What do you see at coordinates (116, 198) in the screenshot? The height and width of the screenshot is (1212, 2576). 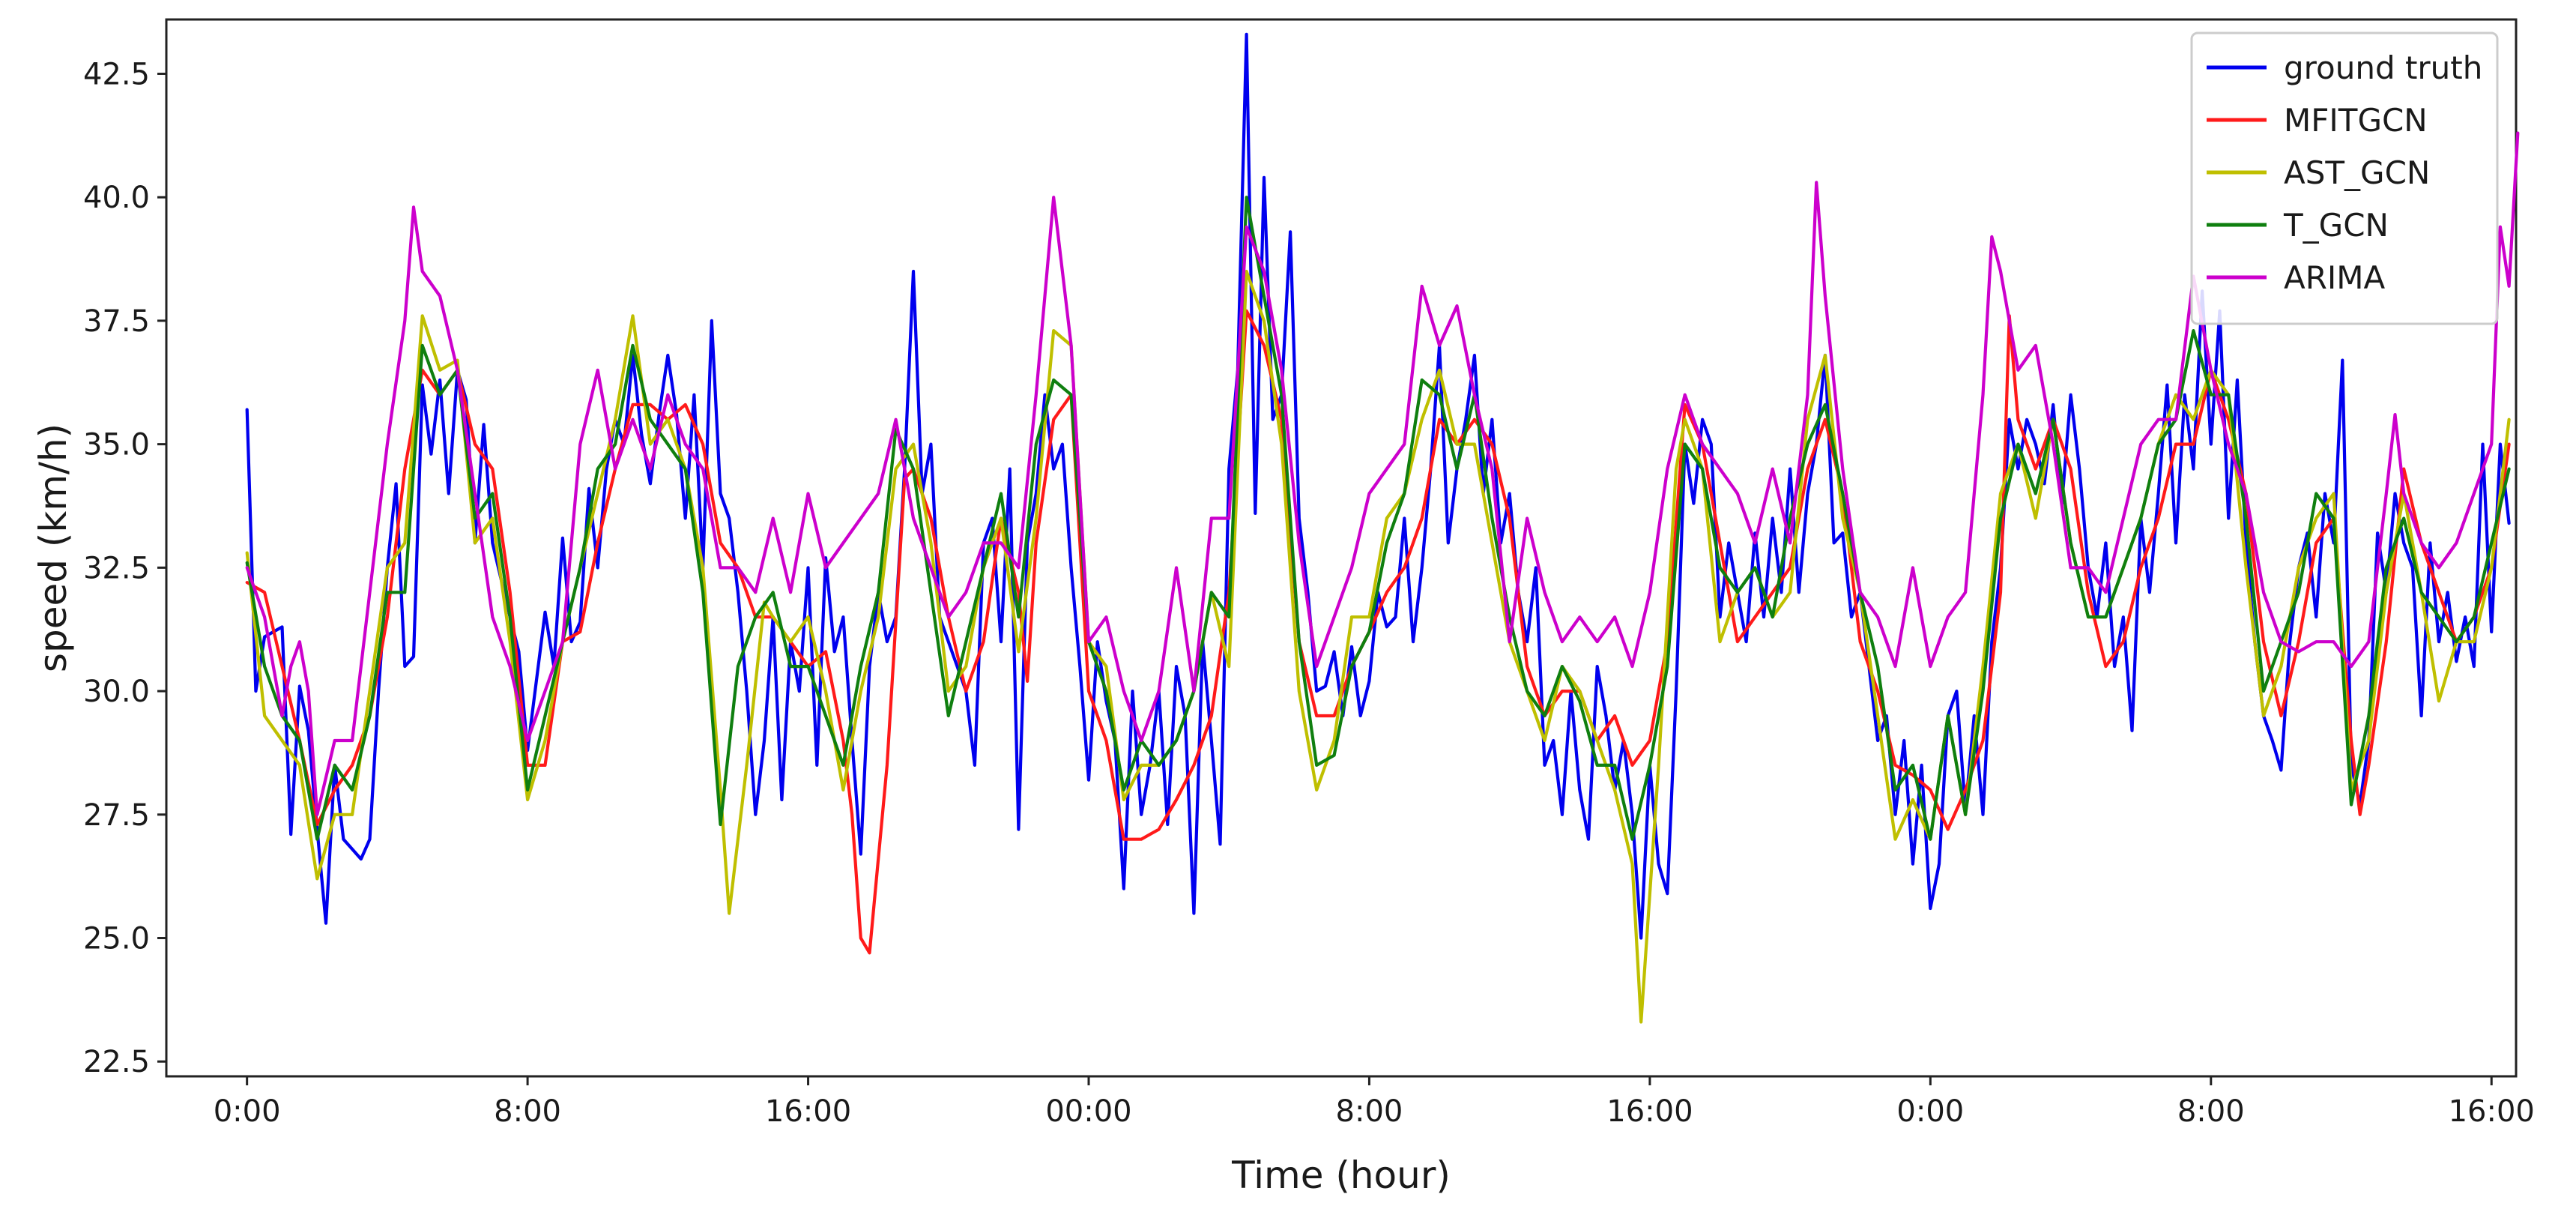 I see `y-tick-label: 40.0` at bounding box center [116, 198].